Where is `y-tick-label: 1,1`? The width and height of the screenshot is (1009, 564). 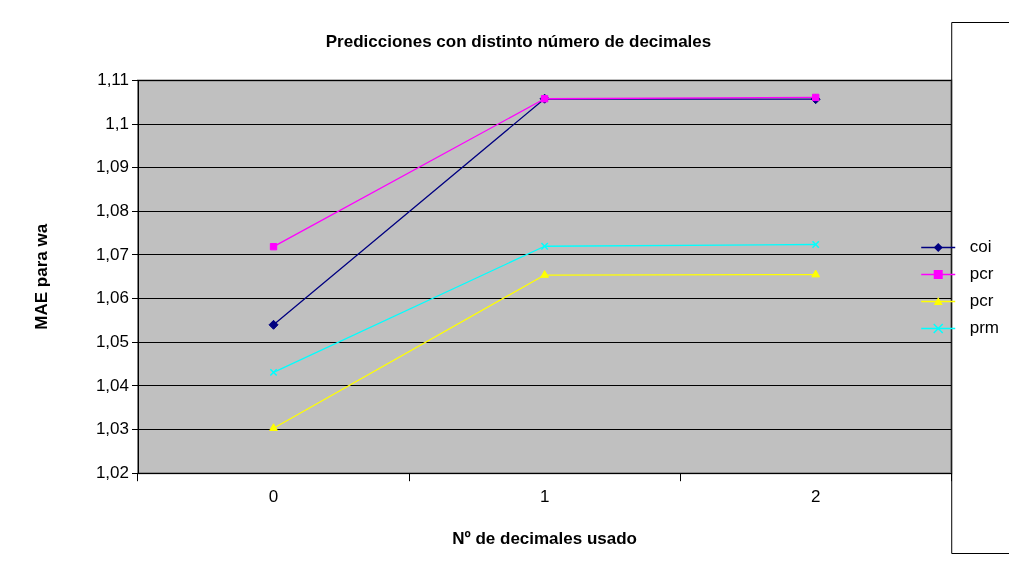 y-tick-label: 1,1 is located at coordinates (117, 123).